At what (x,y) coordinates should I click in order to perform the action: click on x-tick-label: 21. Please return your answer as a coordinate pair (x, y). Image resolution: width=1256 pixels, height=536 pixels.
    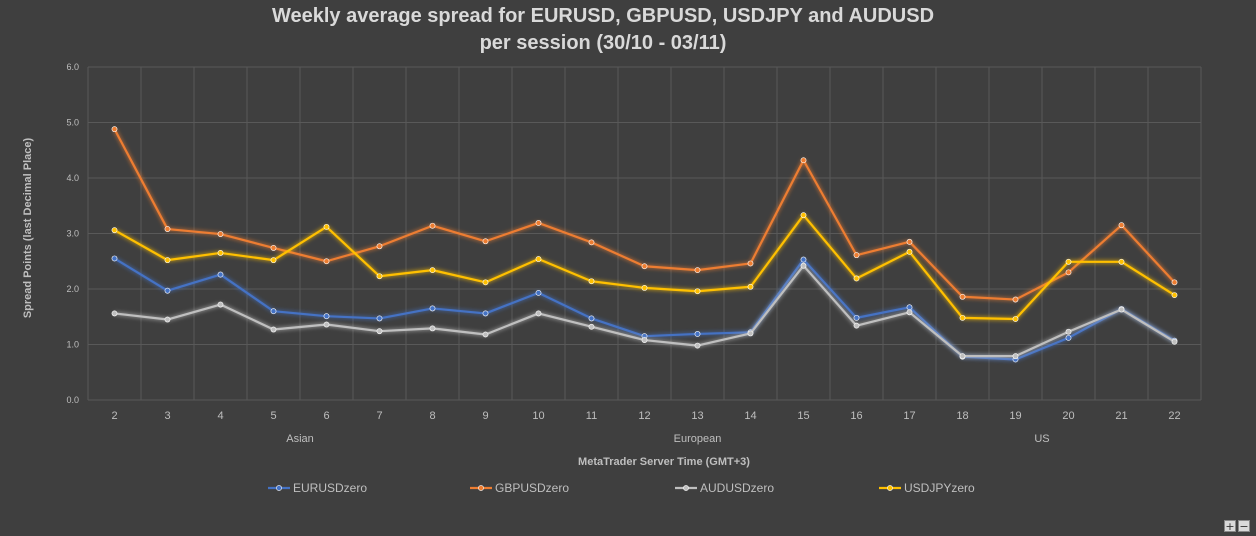
    Looking at the image, I should click on (1121, 416).